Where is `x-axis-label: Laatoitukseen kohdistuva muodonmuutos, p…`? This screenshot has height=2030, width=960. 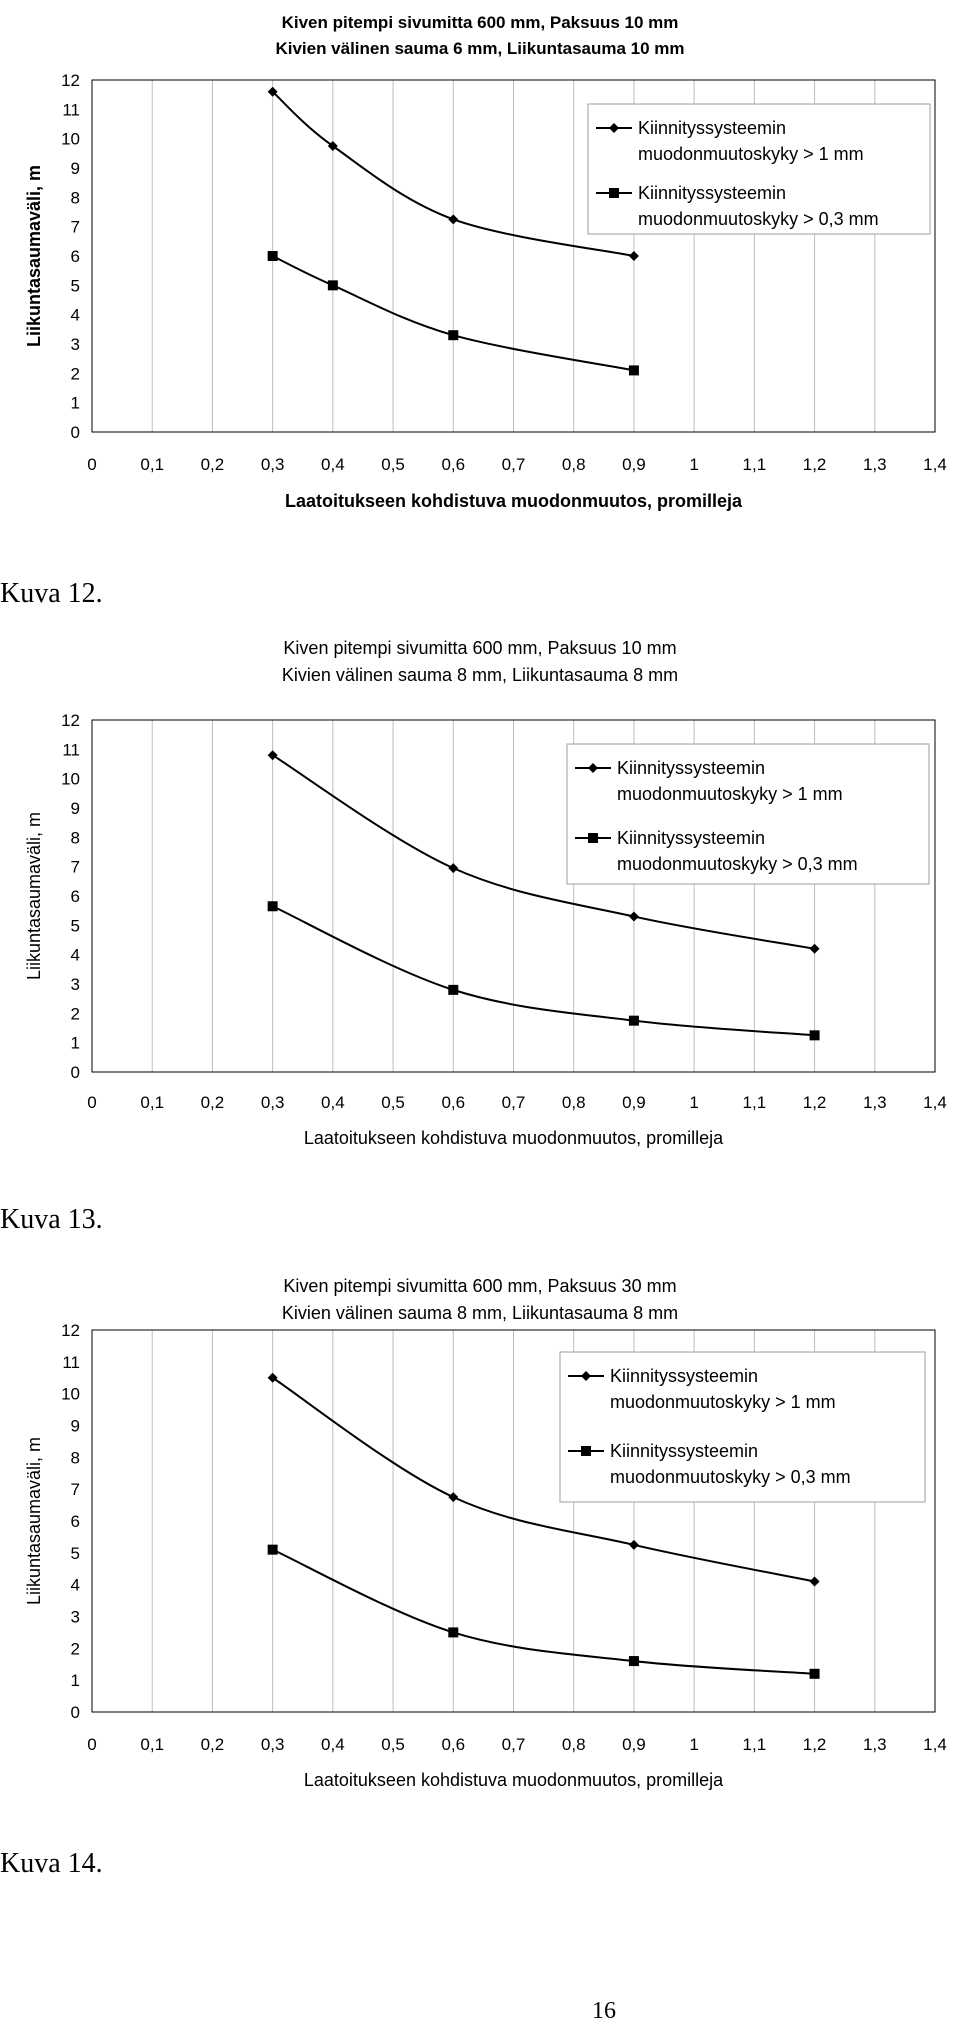 x-axis-label: Laatoitukseen kohdistuva muodonmuutos, p… is located at coordinates (514, 501).